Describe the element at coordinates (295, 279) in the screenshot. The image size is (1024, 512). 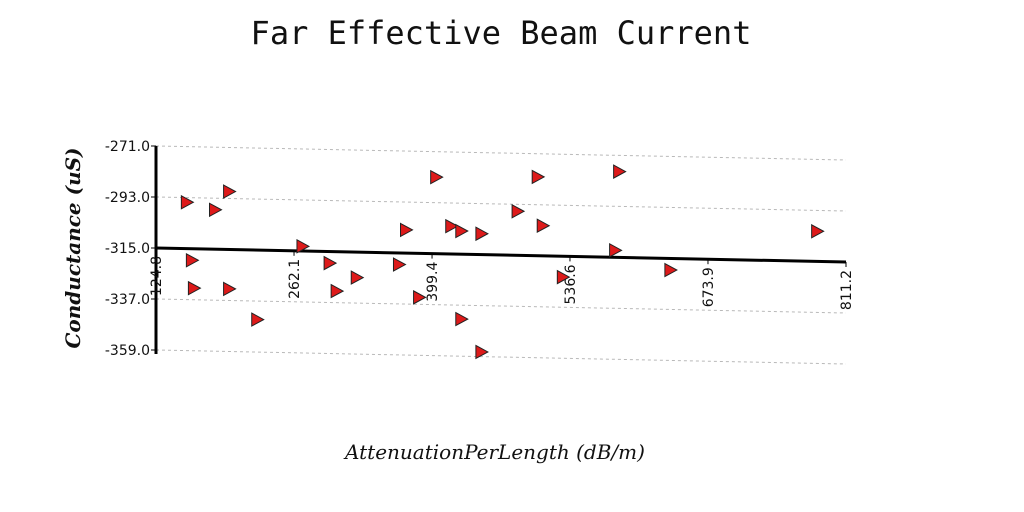
I see `x-tick-label: 262.1` at that location.